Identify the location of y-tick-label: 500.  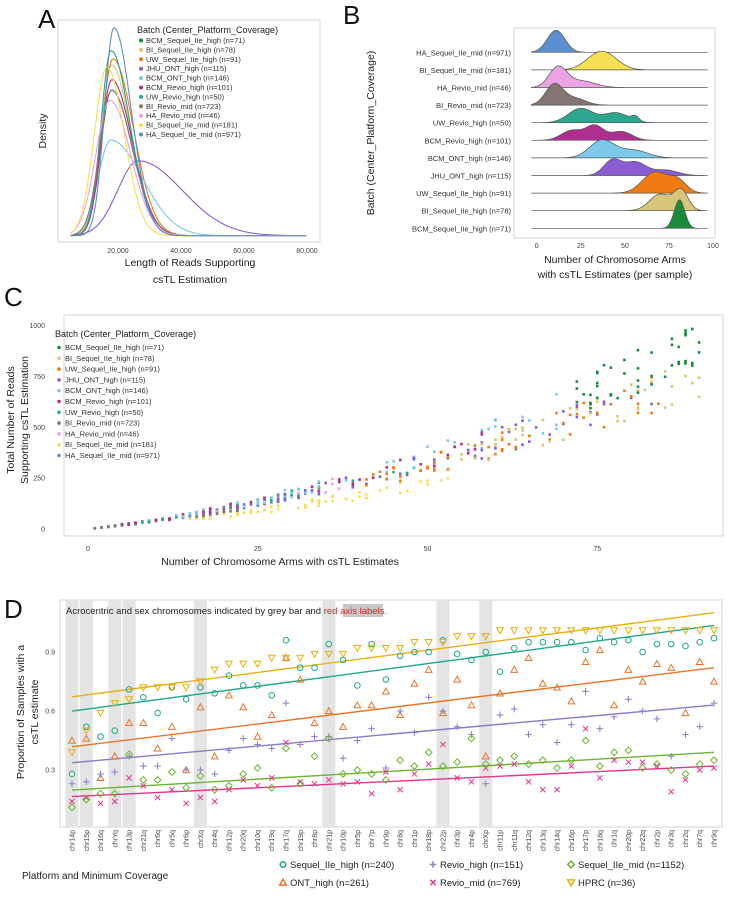
(39, 428).